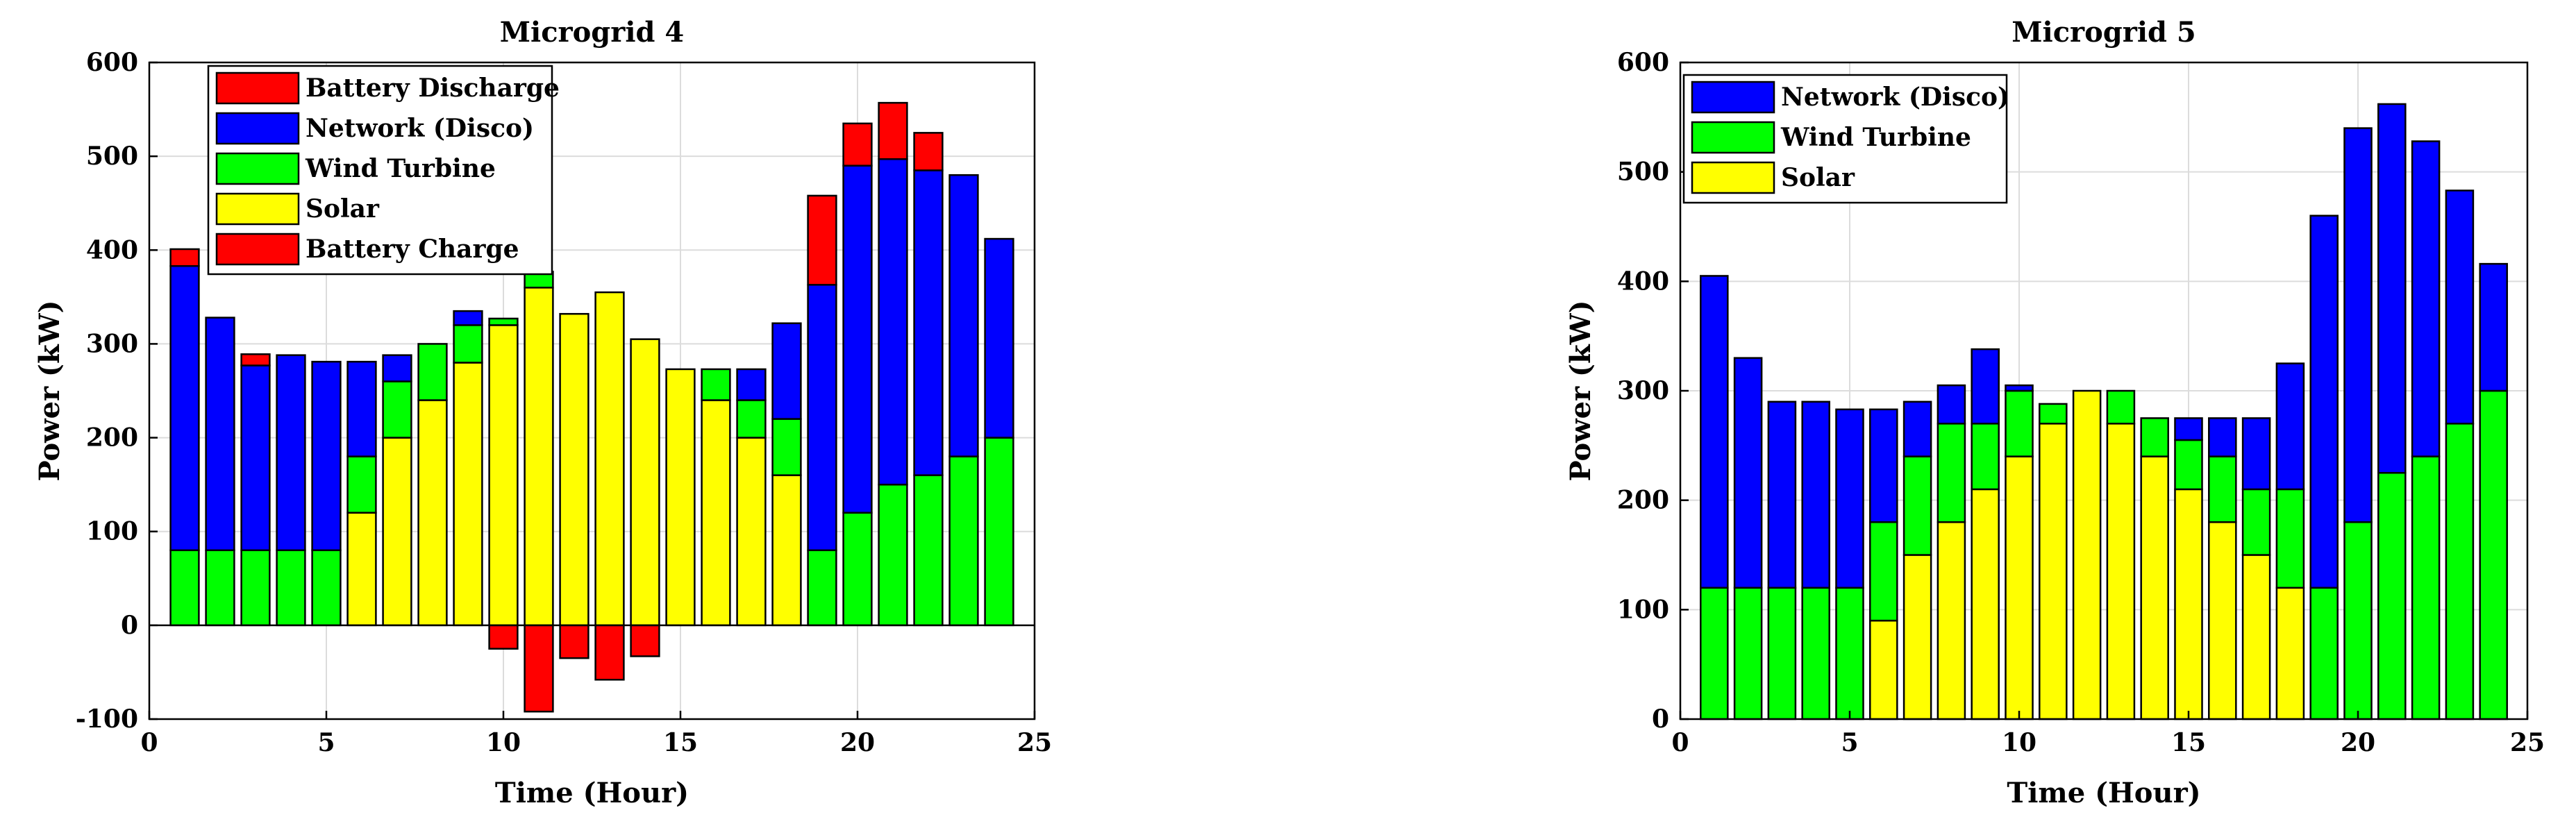 The image size is (2576, 826). What do you see at coordinates (107, 719) in the screenshot?
I see `y-tick-label: -100` at bounding box center [107, 719].